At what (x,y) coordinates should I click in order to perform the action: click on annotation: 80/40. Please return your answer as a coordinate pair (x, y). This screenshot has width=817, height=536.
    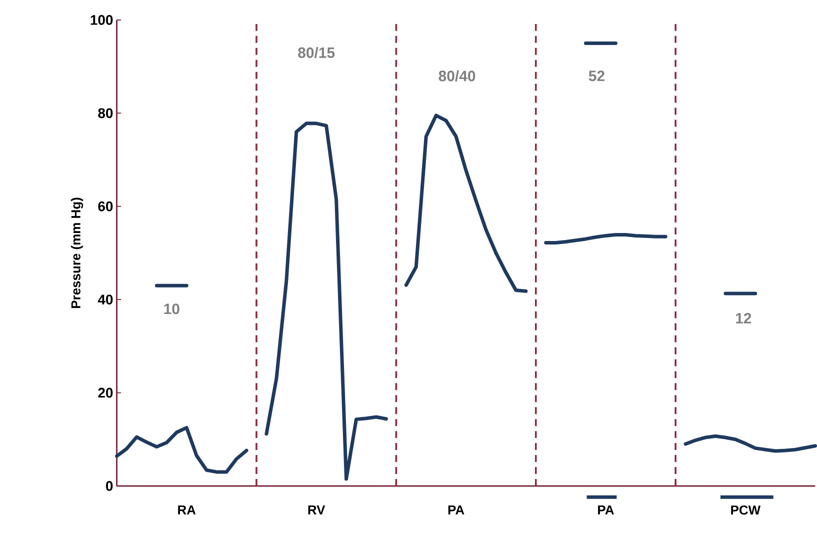
    Looking at the image, I should click on (457, 76).